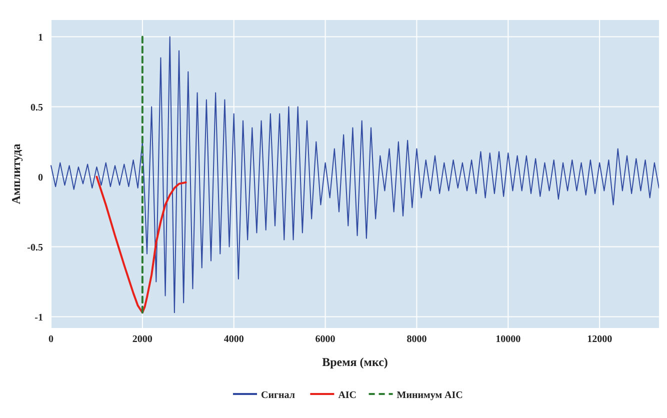  Describe the element at coordinates (142, 339) in the screenshot. I see `x-tick-label: 2000` at that location.